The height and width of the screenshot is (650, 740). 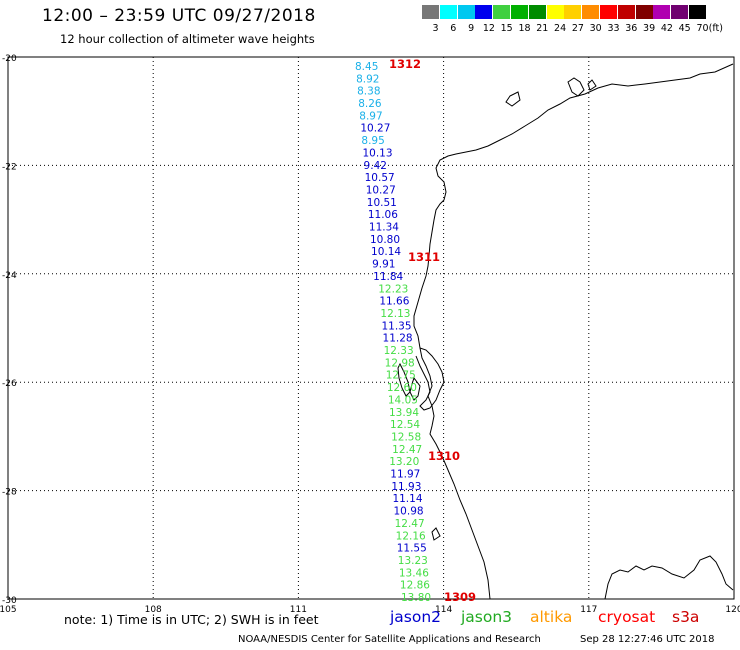 What do you see at coordinates (405, 64) in the screenshot?
I see `pass-number: 1312` at bounding box center [405, 64].